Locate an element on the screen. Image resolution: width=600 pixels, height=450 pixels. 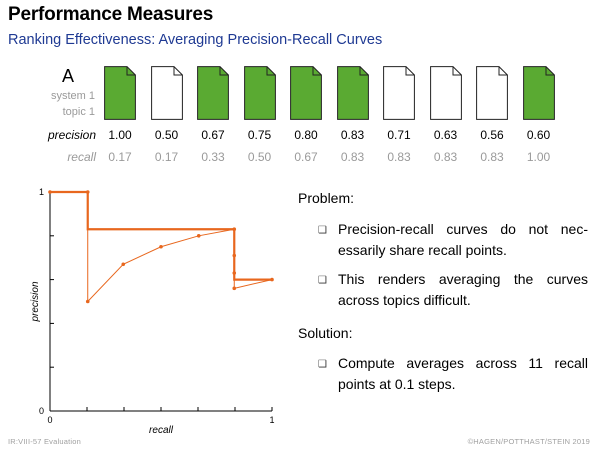
solution-heading: Solution: is located at coordinates (325, 333).